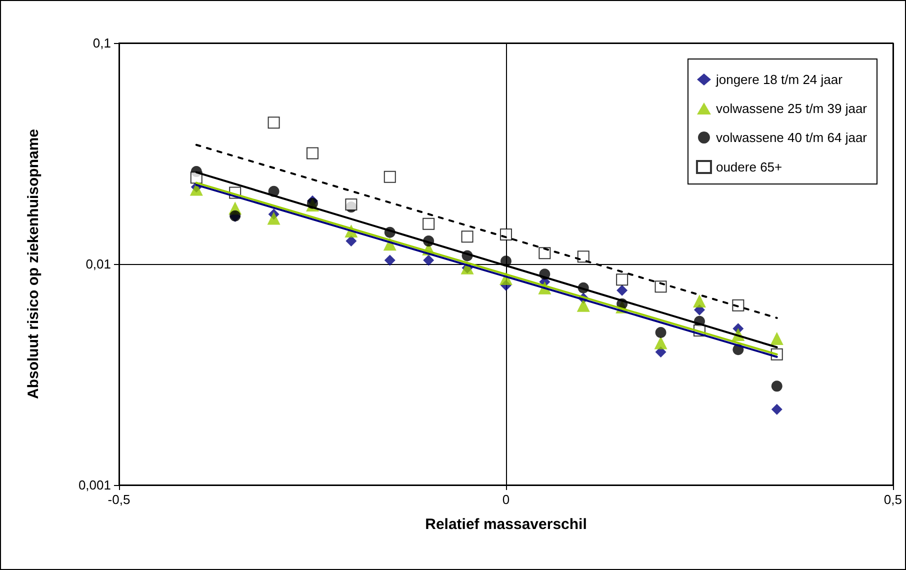  I want to click on y-tick-label: 0,001, so click(94, 485).